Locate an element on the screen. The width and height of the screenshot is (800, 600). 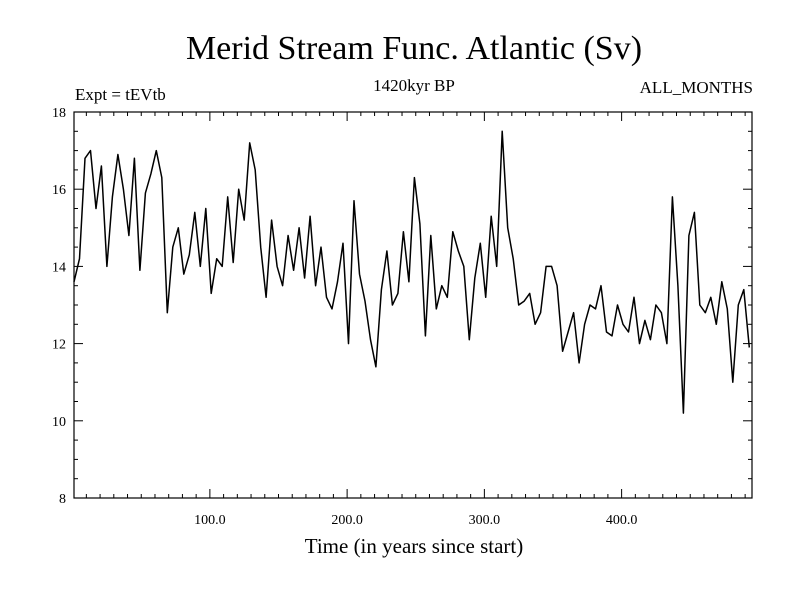
experiment-label: Expt = tEVtb is located at coordinates (120, 94).